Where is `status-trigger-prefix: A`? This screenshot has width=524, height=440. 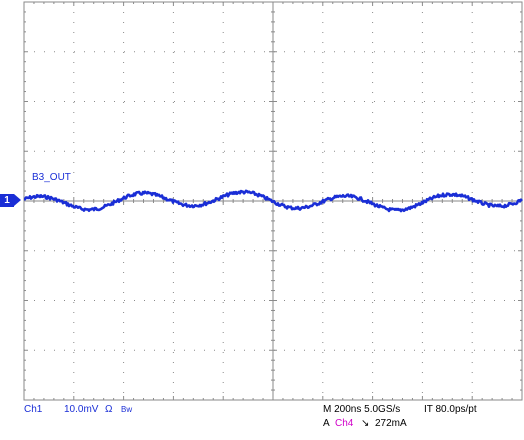
status-trigger-prefix: A is located at coordinates (326, 423).